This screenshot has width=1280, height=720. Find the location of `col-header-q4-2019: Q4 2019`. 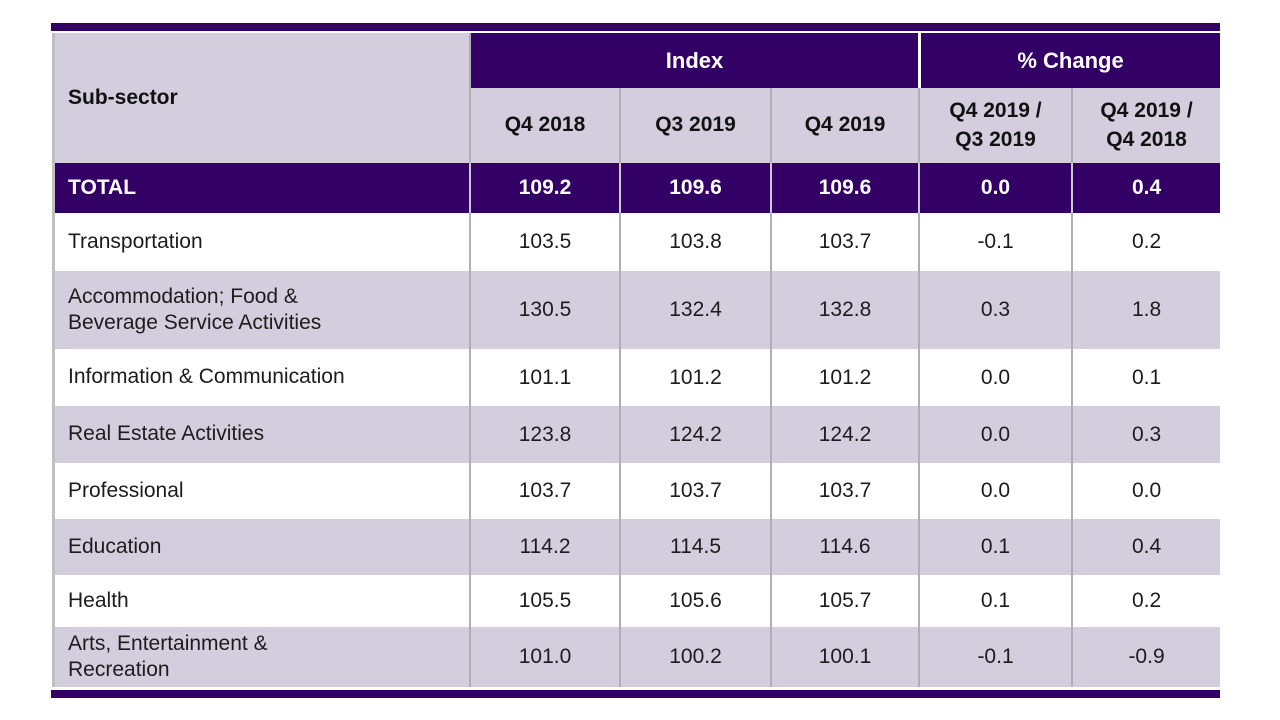

col-header-q4-2019: Q4 2019 is located at coordinates (844, 125).